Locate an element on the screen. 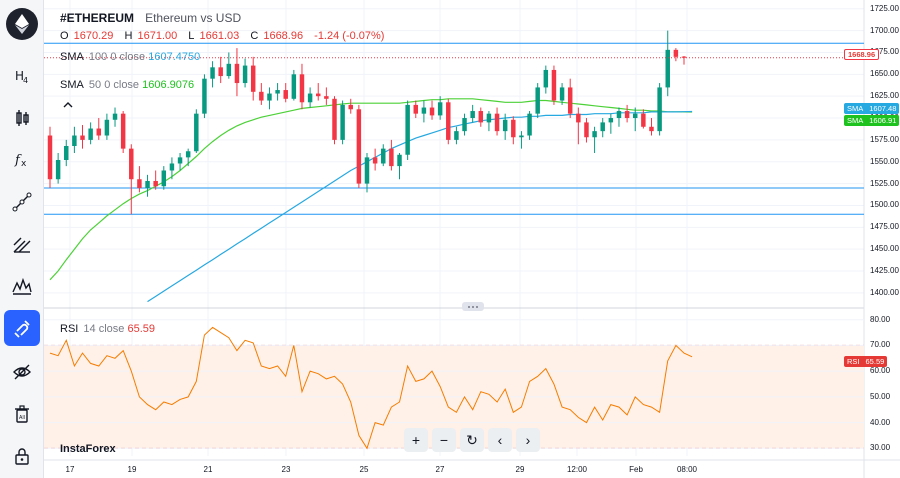  sma50-value: 1606.9076 is located at coordinates (168, 85).